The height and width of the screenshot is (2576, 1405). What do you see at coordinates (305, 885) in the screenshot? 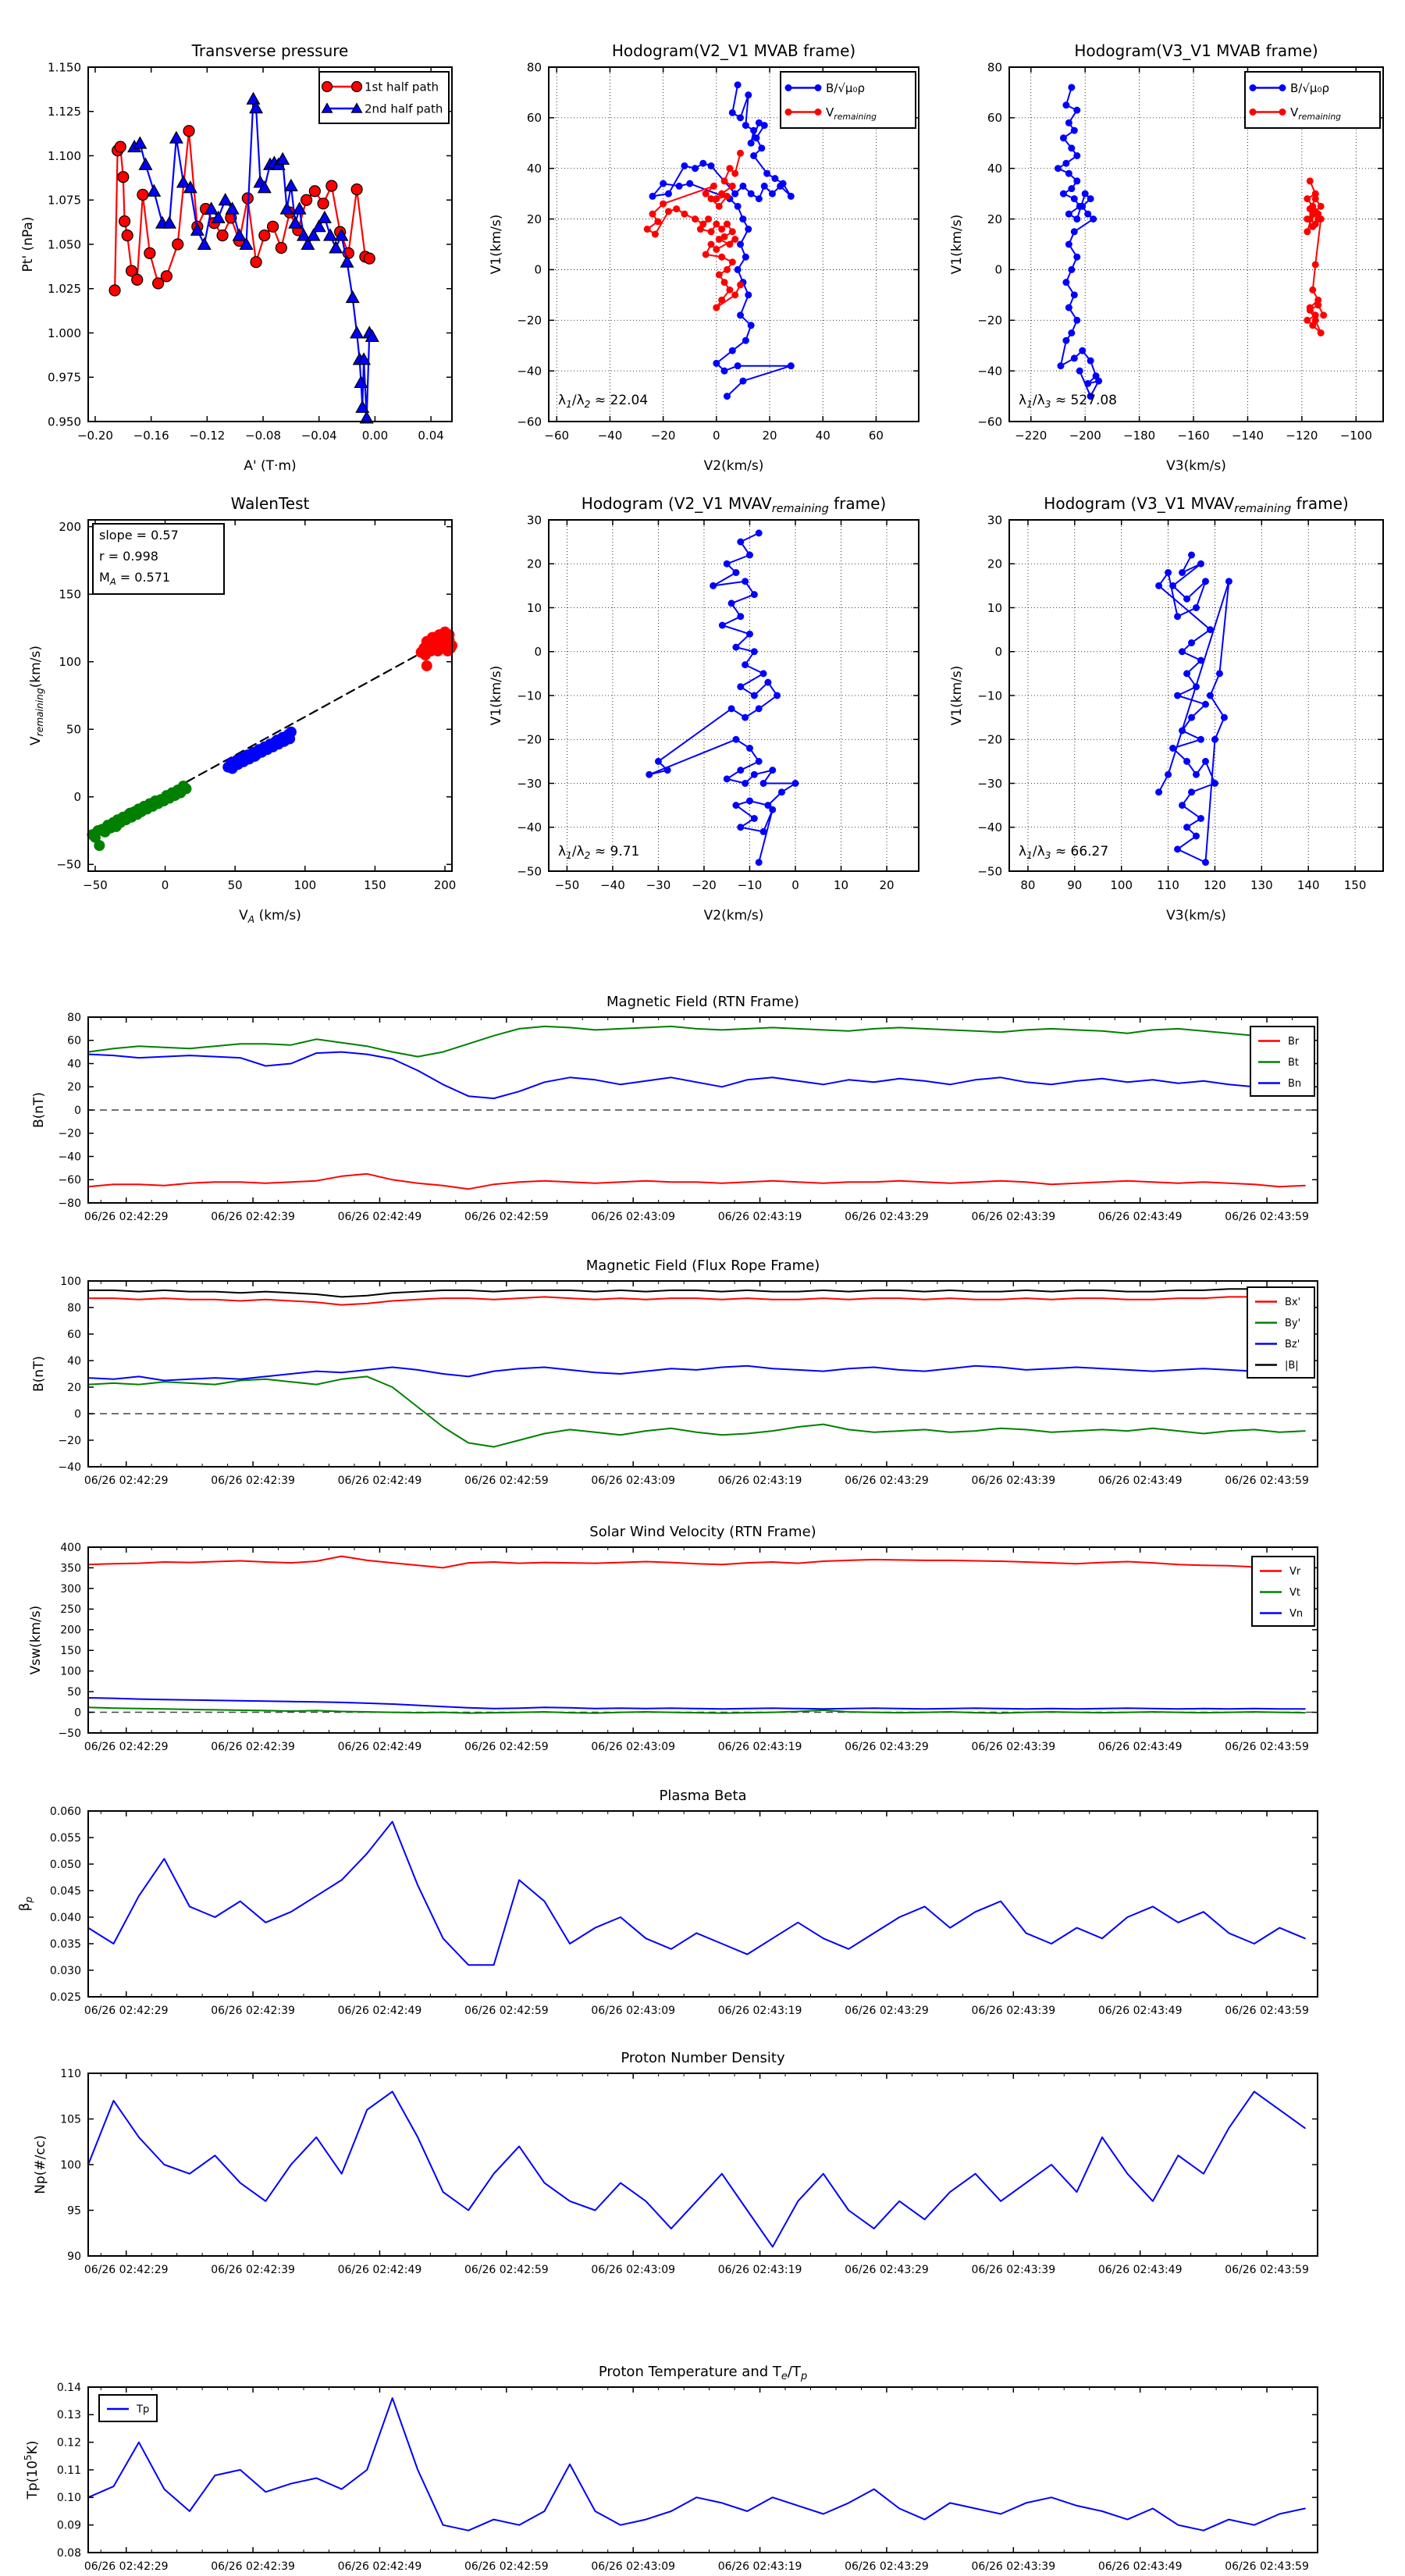
I see `x-tick-label: 100` at bounding box center [305, 885].